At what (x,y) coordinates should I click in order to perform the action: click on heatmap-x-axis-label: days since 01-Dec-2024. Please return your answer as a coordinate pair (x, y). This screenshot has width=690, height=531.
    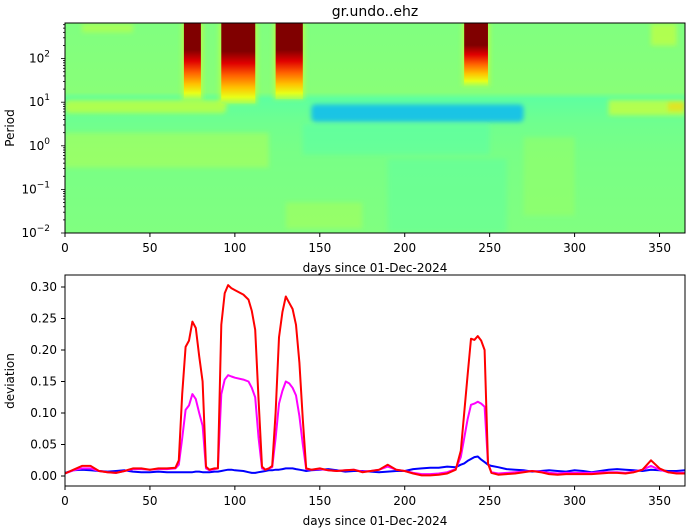
    Looking at the image, I should click on (375, 268).